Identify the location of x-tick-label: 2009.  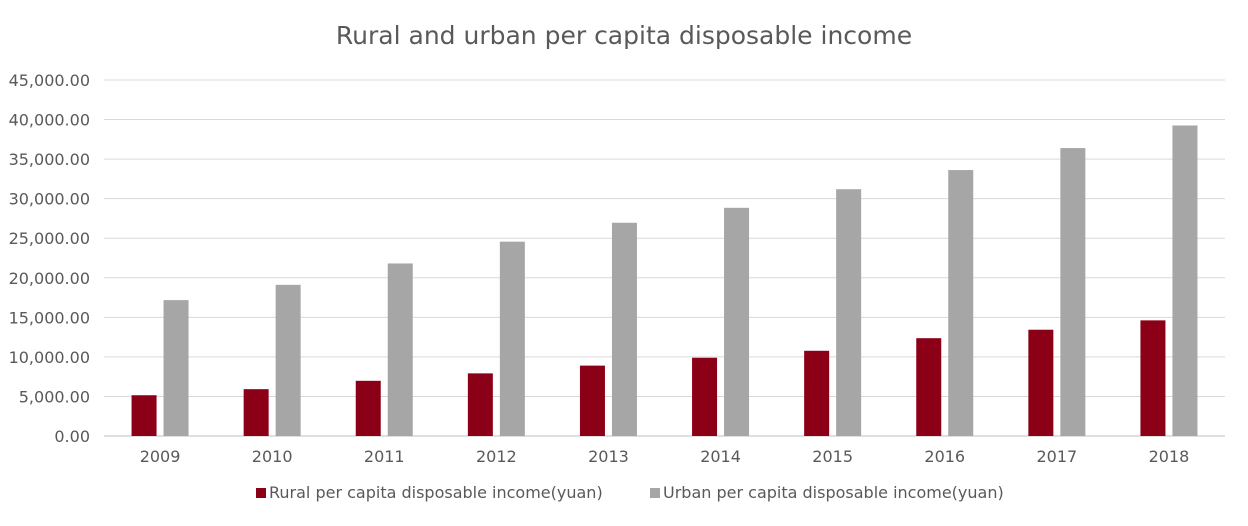
(160, 456).